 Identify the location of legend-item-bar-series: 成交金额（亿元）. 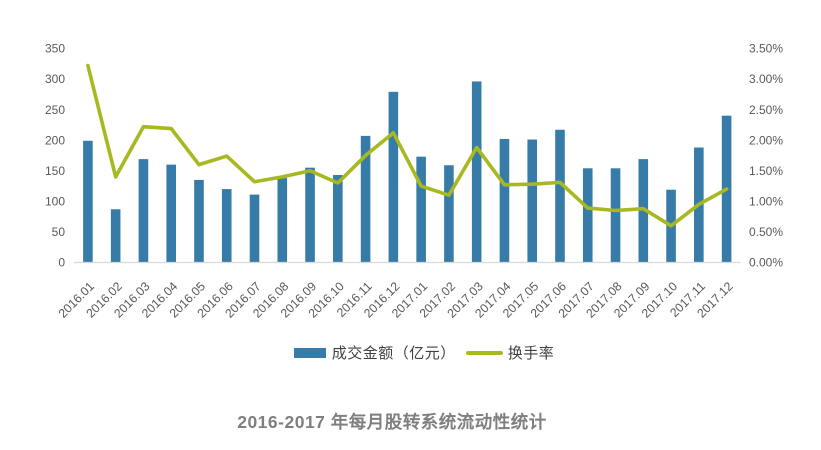
(374, 352).